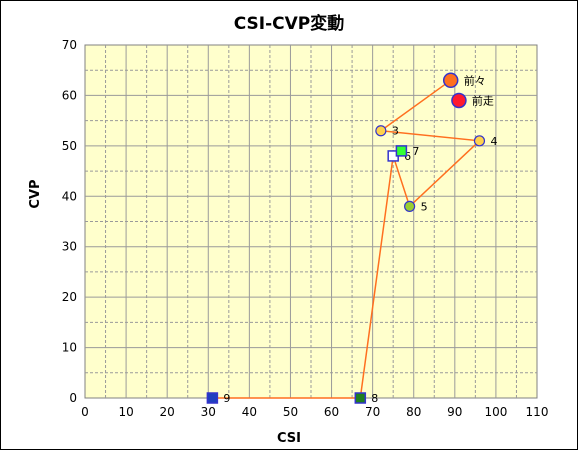  What do you see at coordinates (289, 23) in the screenshot?
I see `chart-title: CSI-CVP変動` at bounding box center [289, 23].